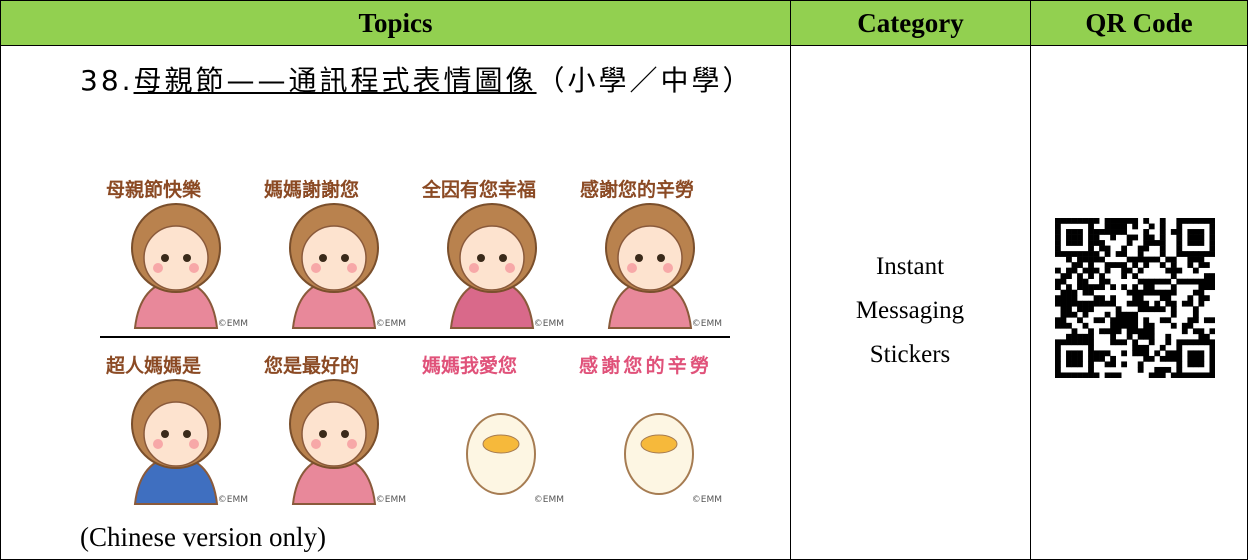 The width and height of the screenshot is (1248, 560). Describe the element at coordinates (492, 253) in the screenshot. I see `sticker: 全因有您幸福 ©EMM` at that location.